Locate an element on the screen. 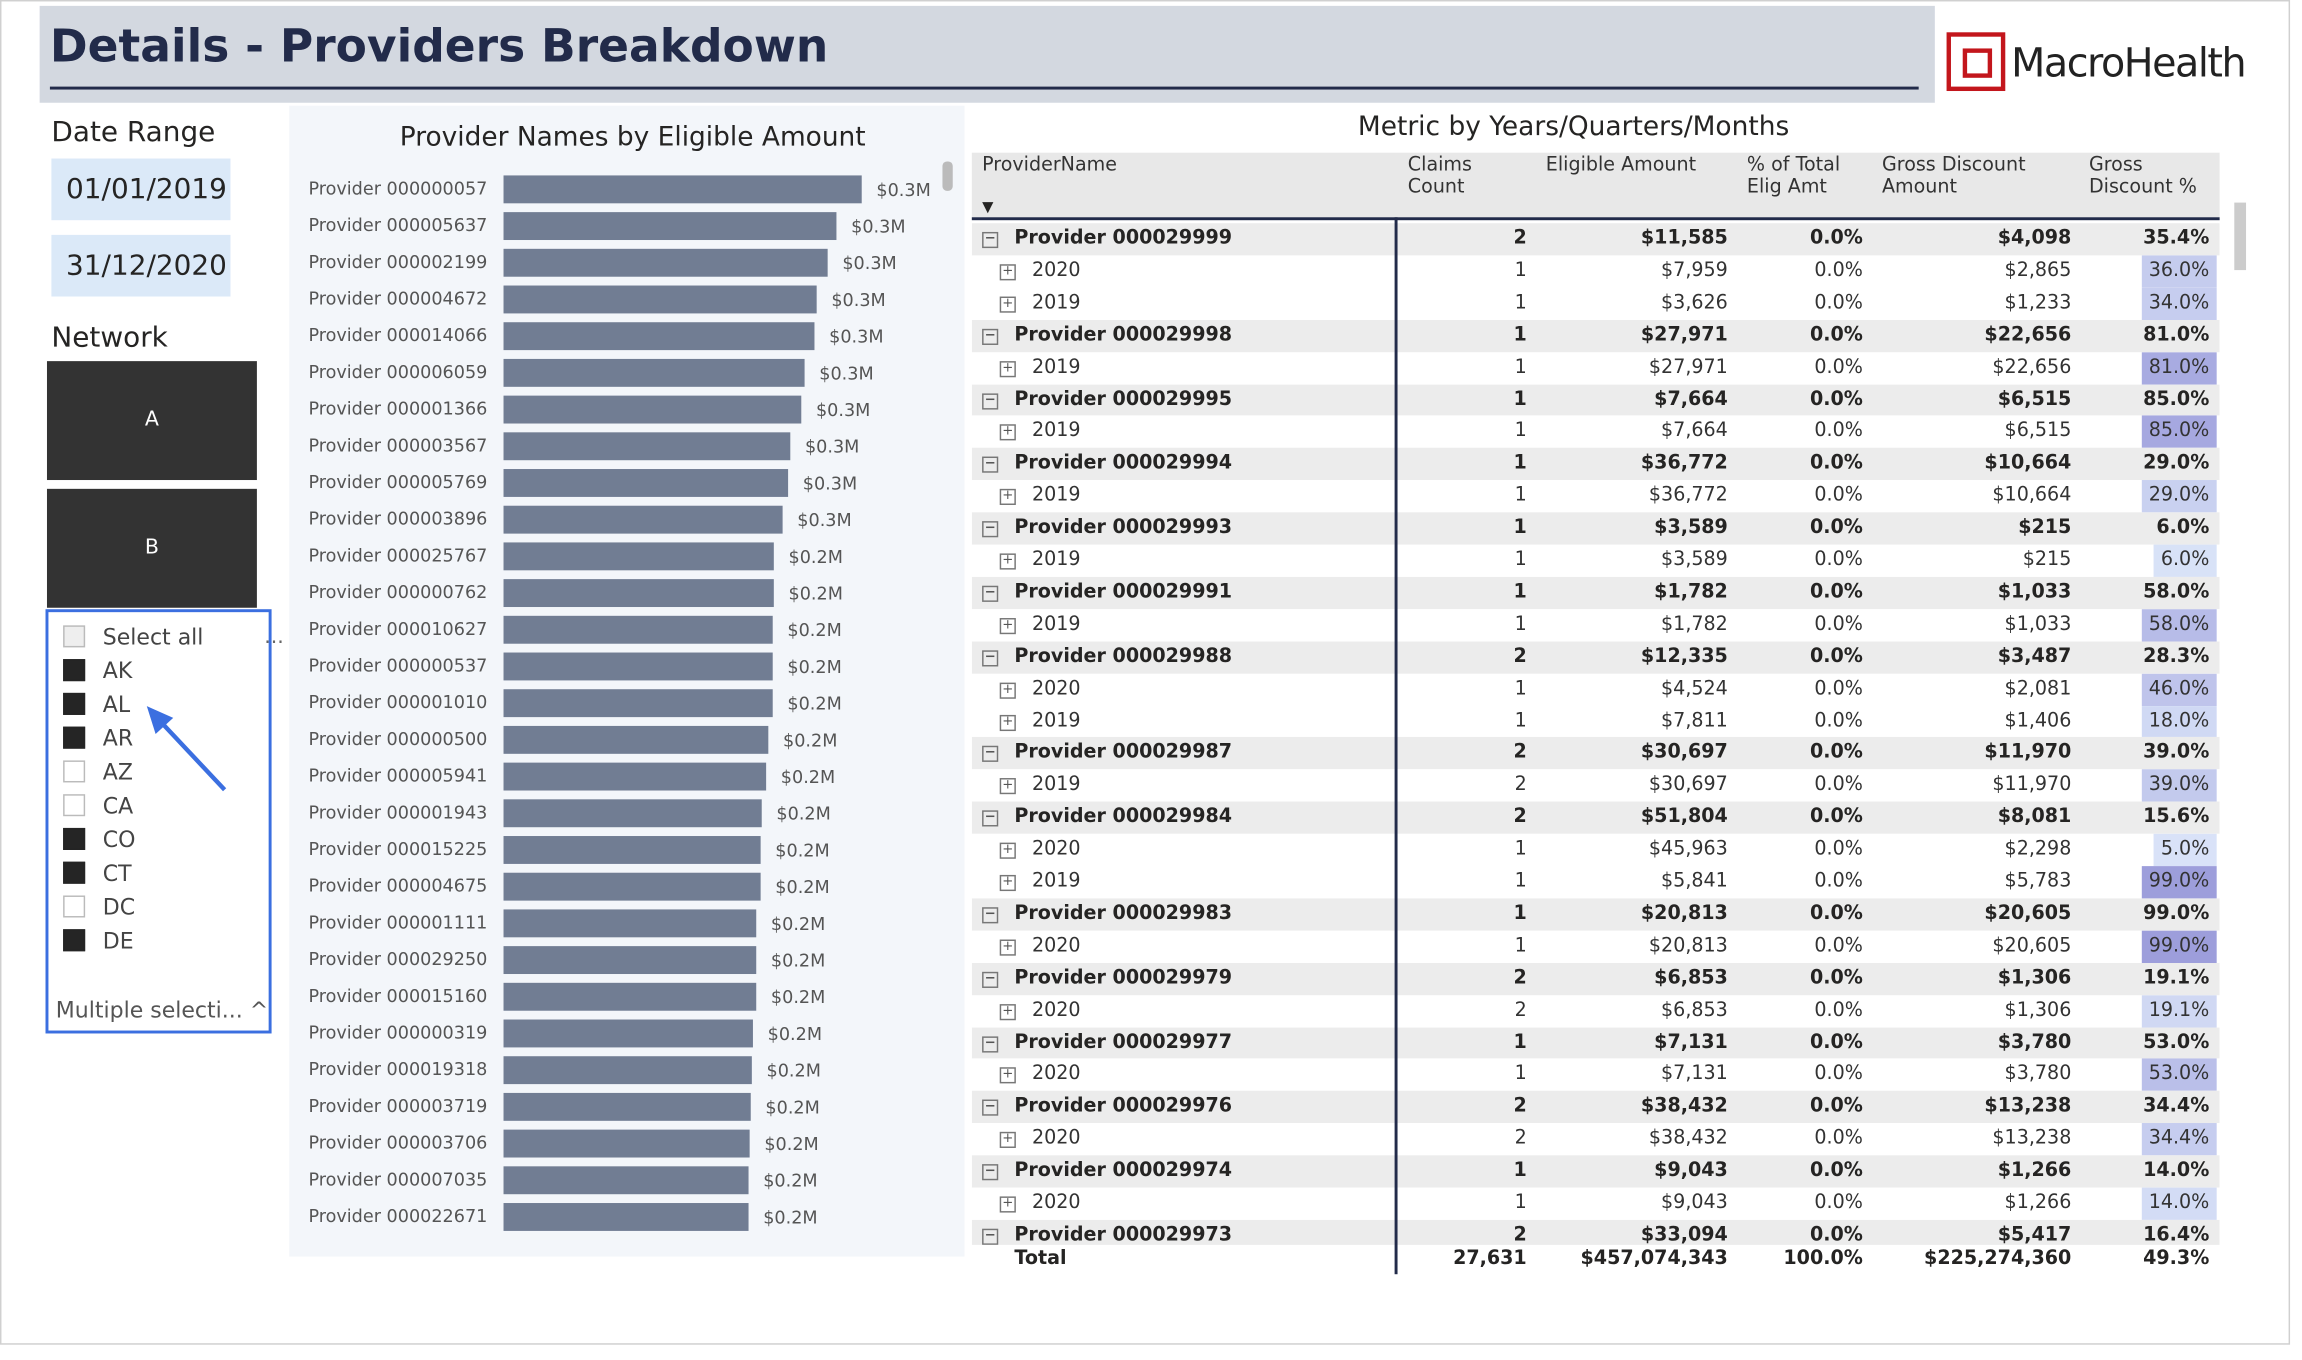 The width and height of the screenshot is (2302, 1360). slicer-item: Select all is located at coordinates (133, 637).